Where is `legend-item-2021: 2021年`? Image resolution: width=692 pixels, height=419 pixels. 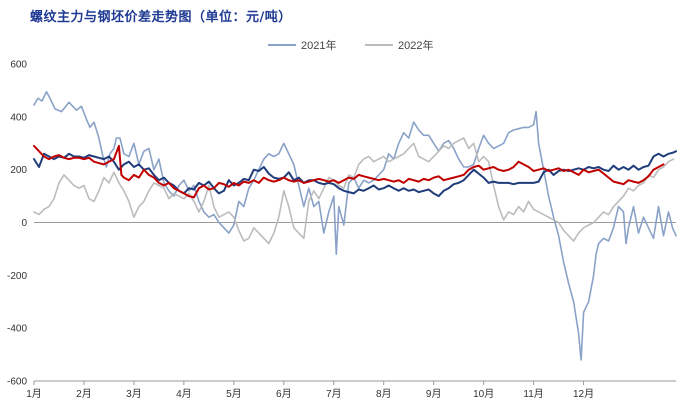
legend-item-2021: 2021年 is located at coordinates (302, 45).